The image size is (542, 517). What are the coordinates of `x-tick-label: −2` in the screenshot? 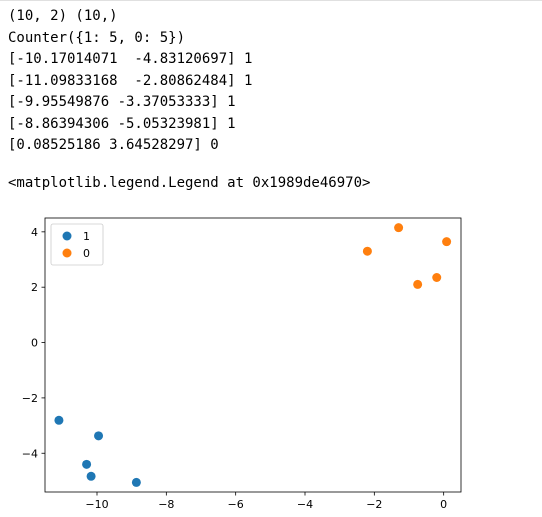 It's located at (374, 504).